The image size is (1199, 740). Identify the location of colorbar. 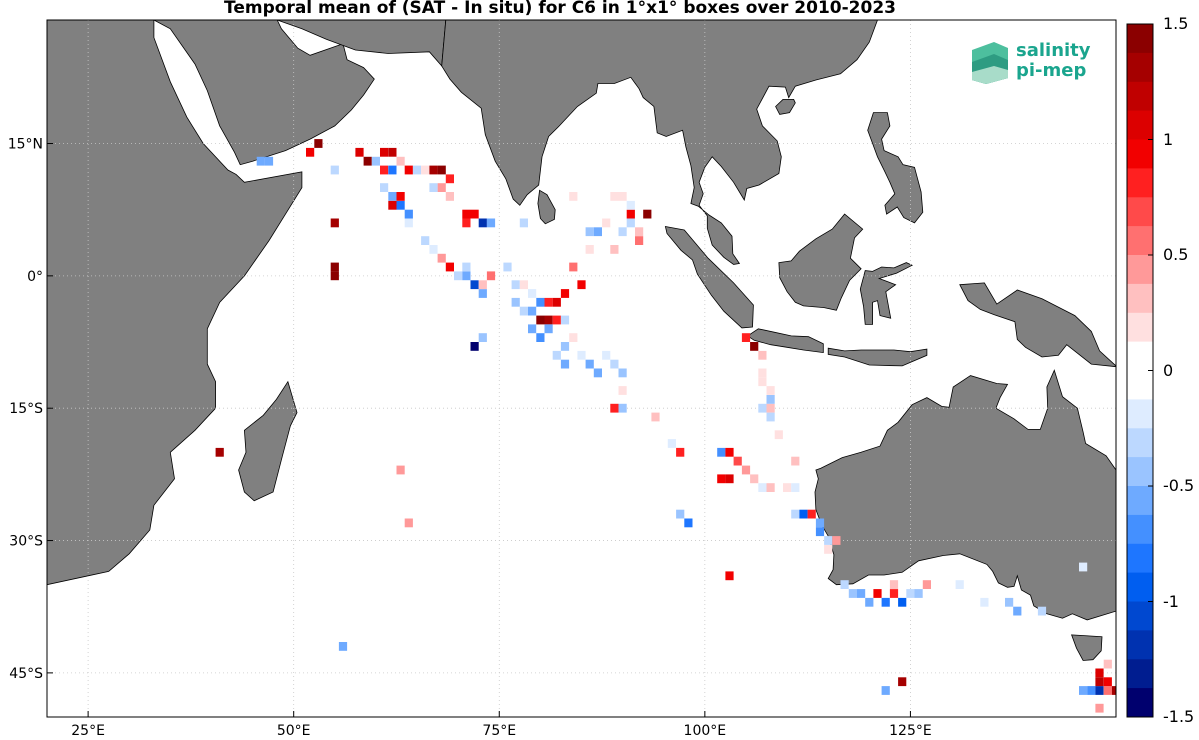
(1140, 370).